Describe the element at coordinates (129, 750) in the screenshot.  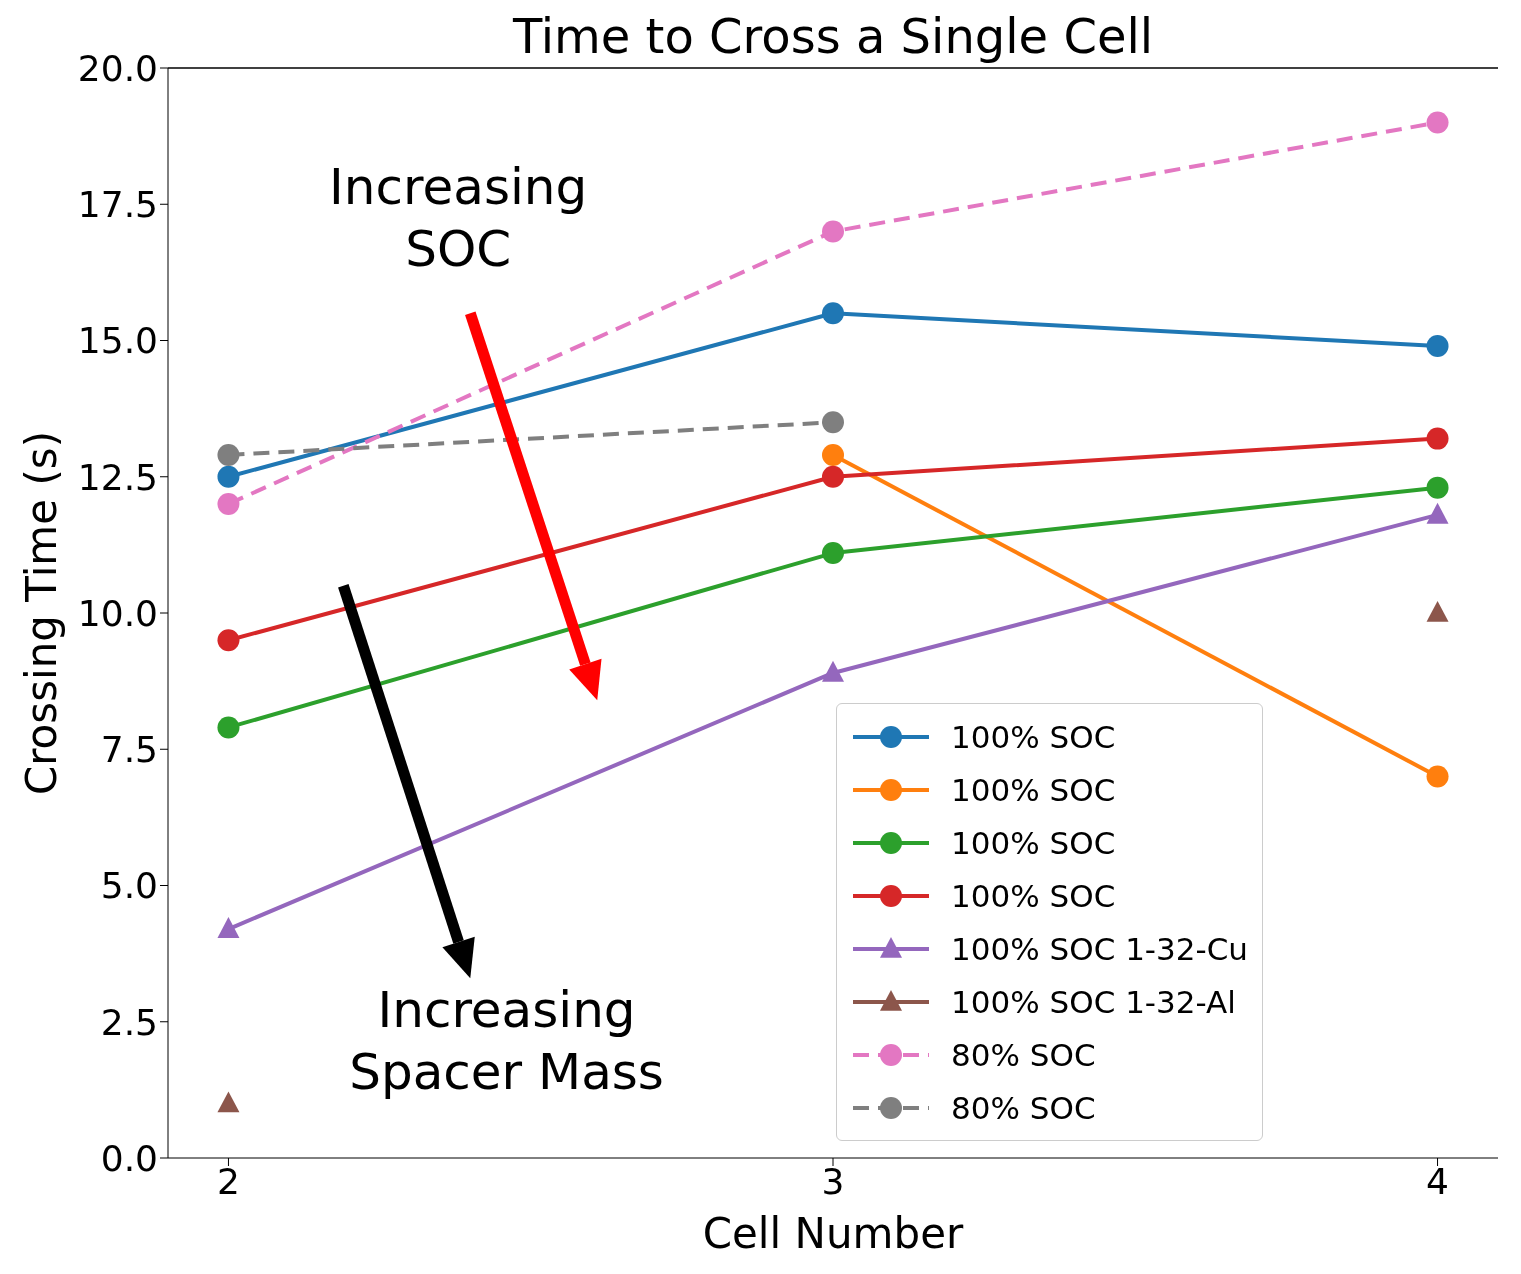
I see `y-tick-label: 7.5` at that location.